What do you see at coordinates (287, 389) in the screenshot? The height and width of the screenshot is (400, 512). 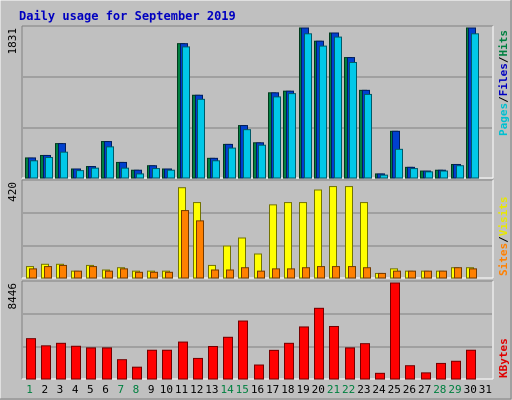 I see `day-label-18: 18` at bounding box center [287, 389].